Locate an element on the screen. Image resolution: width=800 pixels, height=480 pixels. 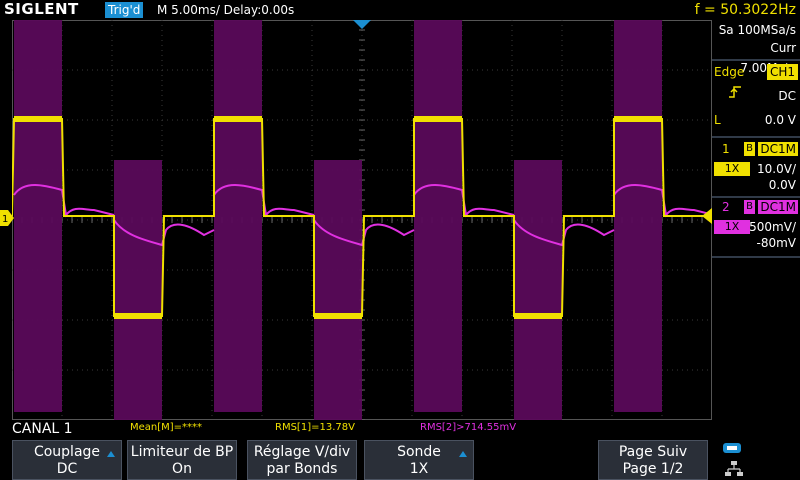
softkey-label: Page Suiv is located at coordinates (653, 452).